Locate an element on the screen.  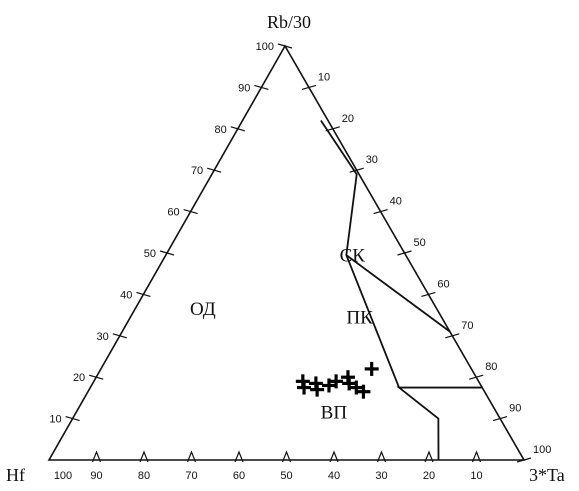
apex-label-rb: Rb/30 is located at coordinates (289, 22).